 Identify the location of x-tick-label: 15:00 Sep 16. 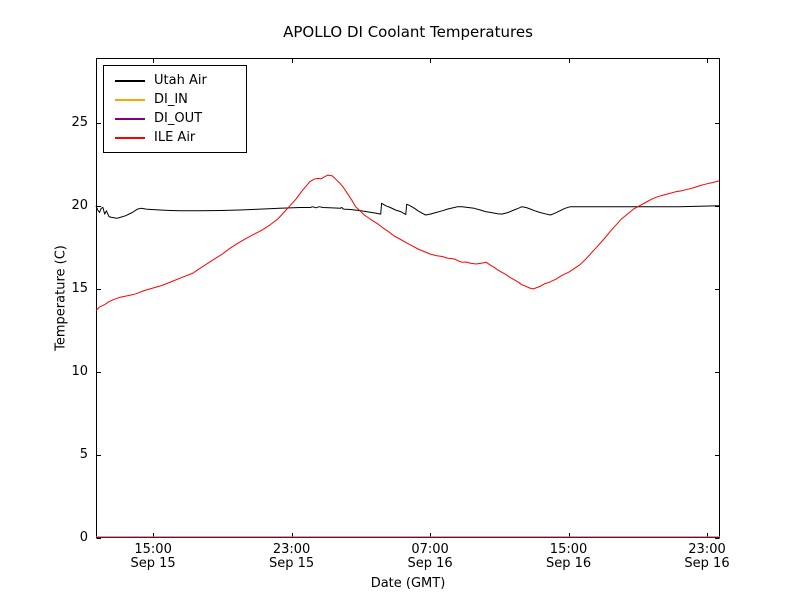
(569, 557).